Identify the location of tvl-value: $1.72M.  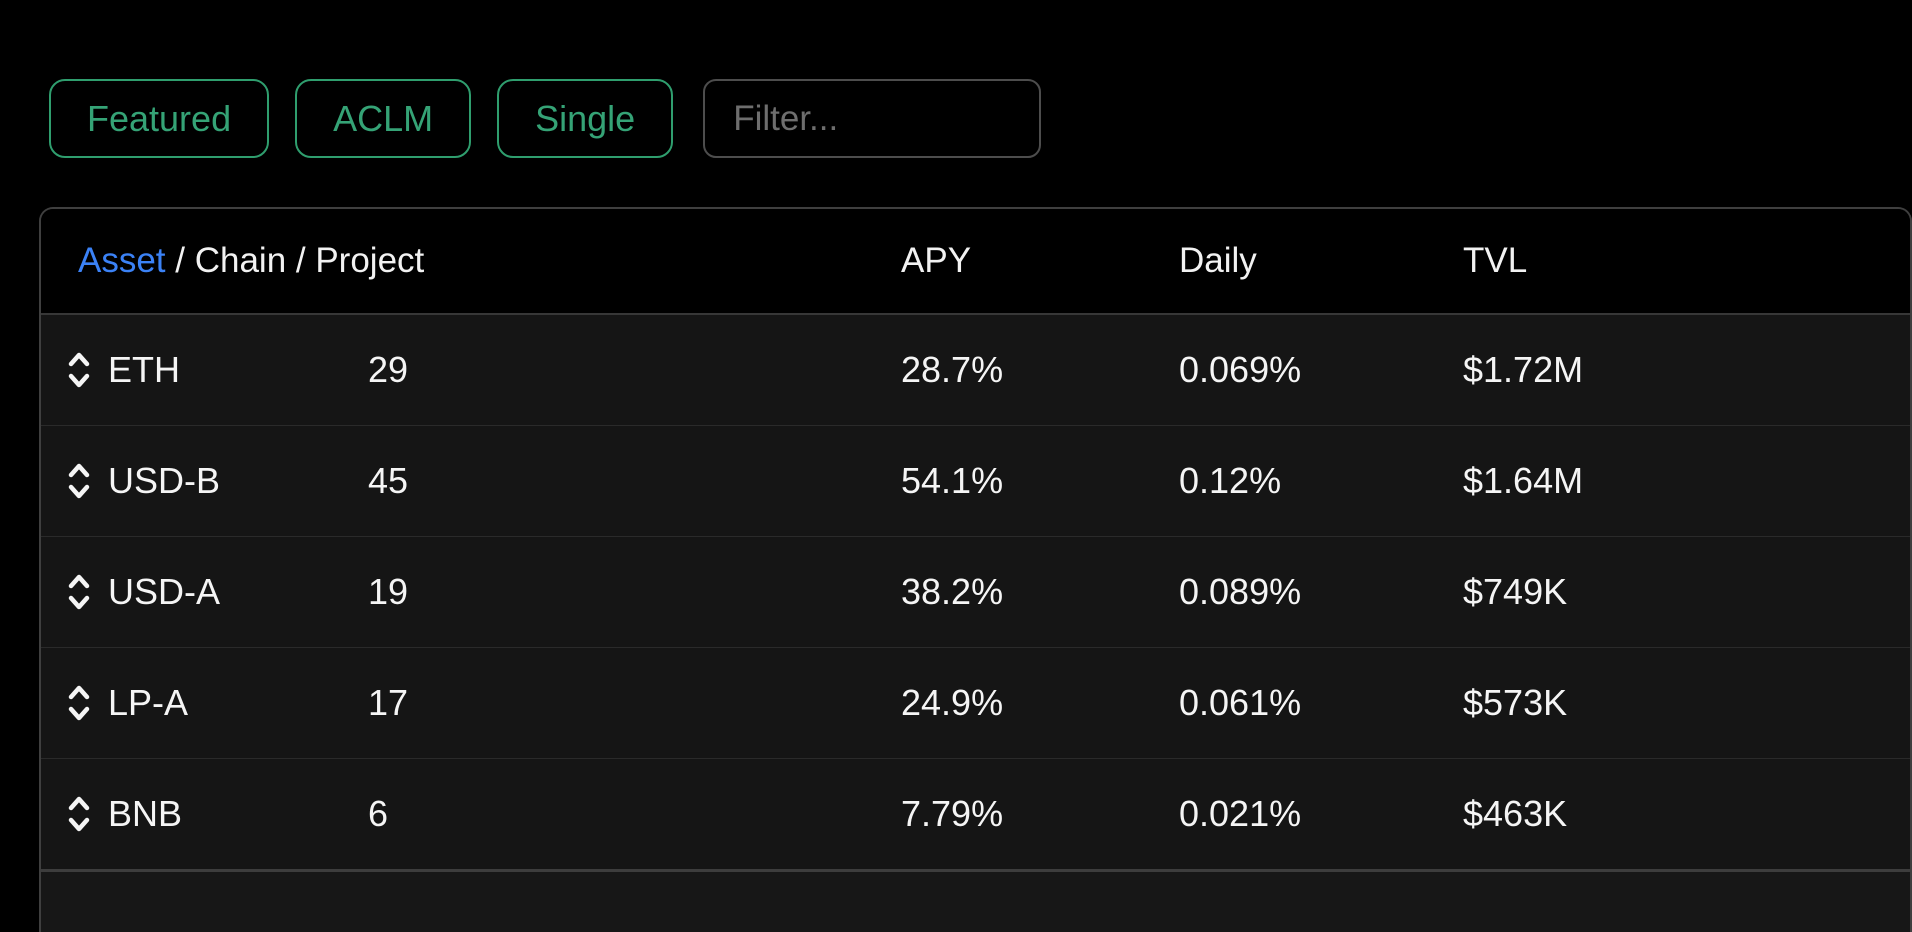
(1523, 369).